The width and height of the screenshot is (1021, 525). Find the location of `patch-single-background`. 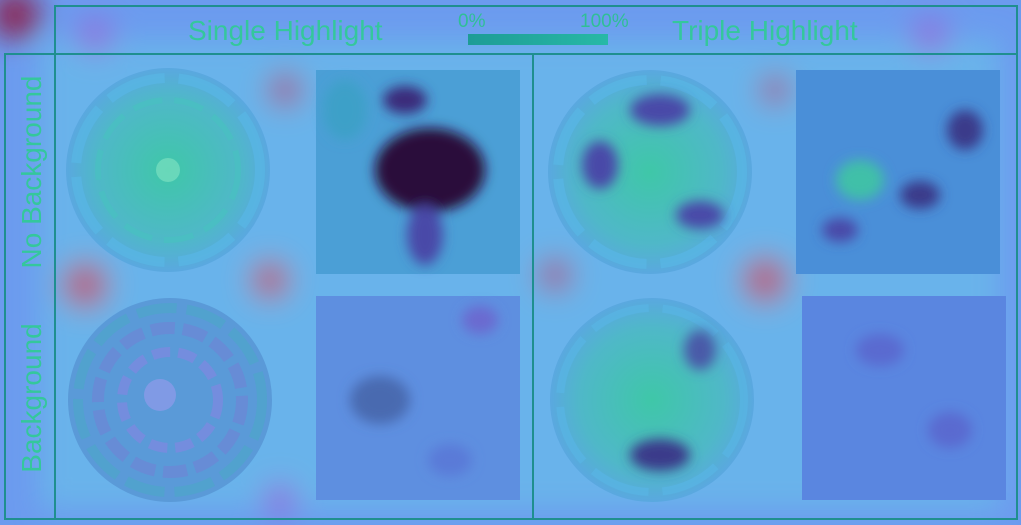

patch-single-background is located at coordinates (418, 398).